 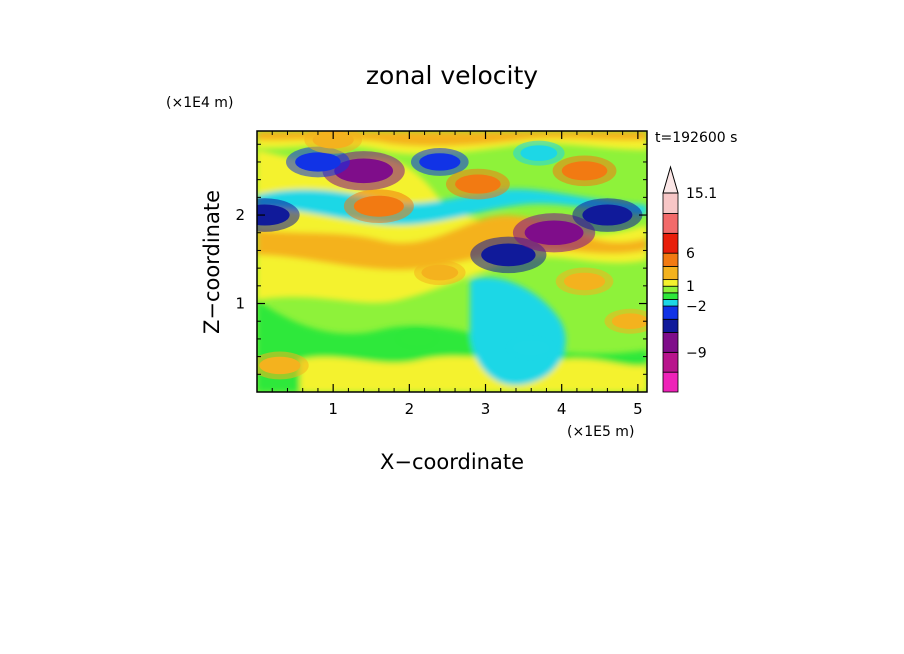 What do you see at coordinates (690, 287) in the screenshot?
I see `colorbar-label: 1` at bounding box center [690, 287].